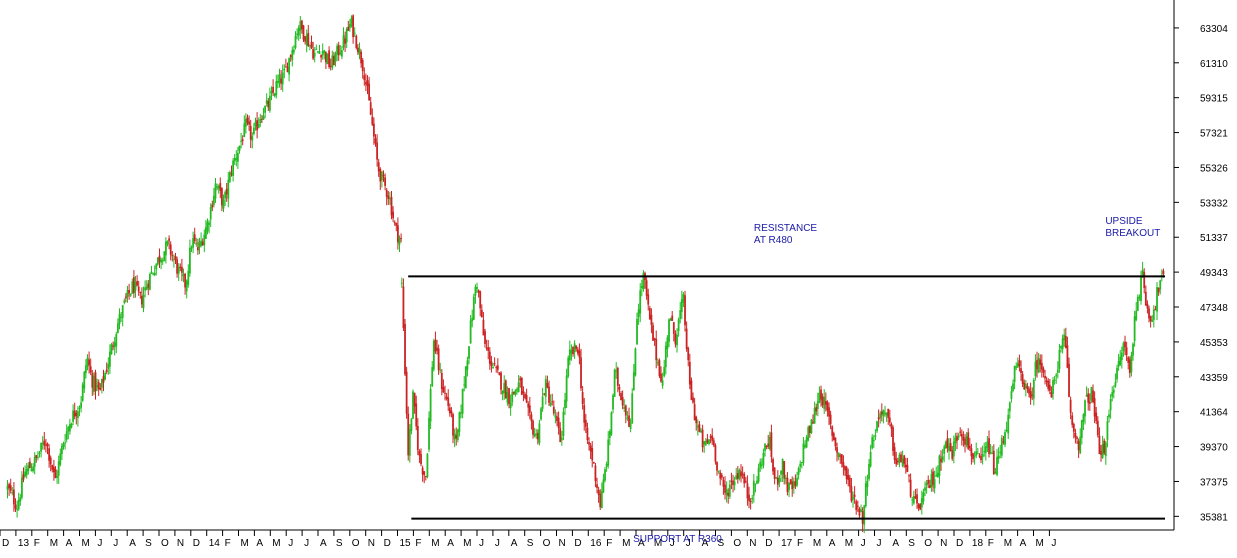  Describe the element at coordinates (1214, 99) in the screenshot. I see `y-tick-label: 59315` at that location.